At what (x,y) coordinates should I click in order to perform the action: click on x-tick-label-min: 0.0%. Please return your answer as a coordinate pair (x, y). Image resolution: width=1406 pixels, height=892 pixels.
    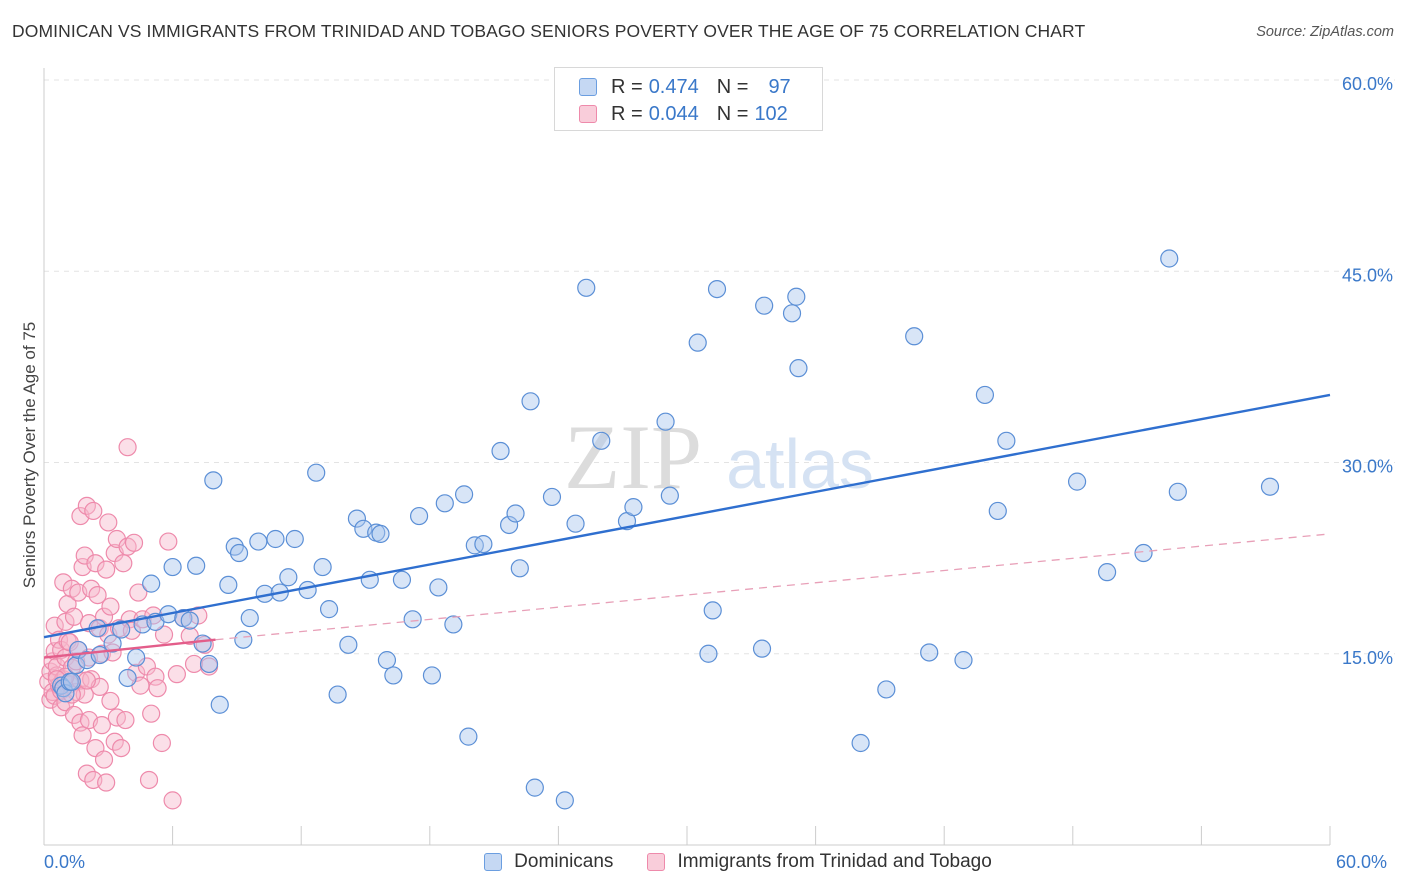
    Looking at the image, I should click on (65, 862).